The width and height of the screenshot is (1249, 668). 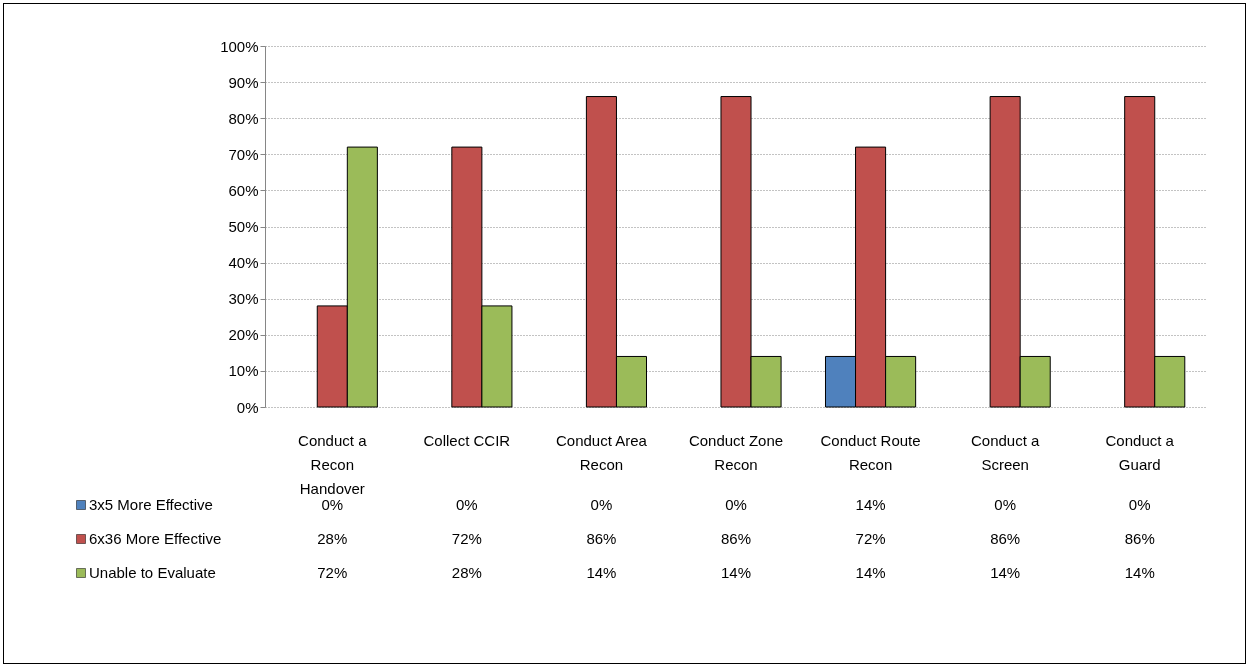 What do you see at coordinates (243, 371) in the screenshot?
I see `y-tick-label: 10%` at bounding box center [243, 371].